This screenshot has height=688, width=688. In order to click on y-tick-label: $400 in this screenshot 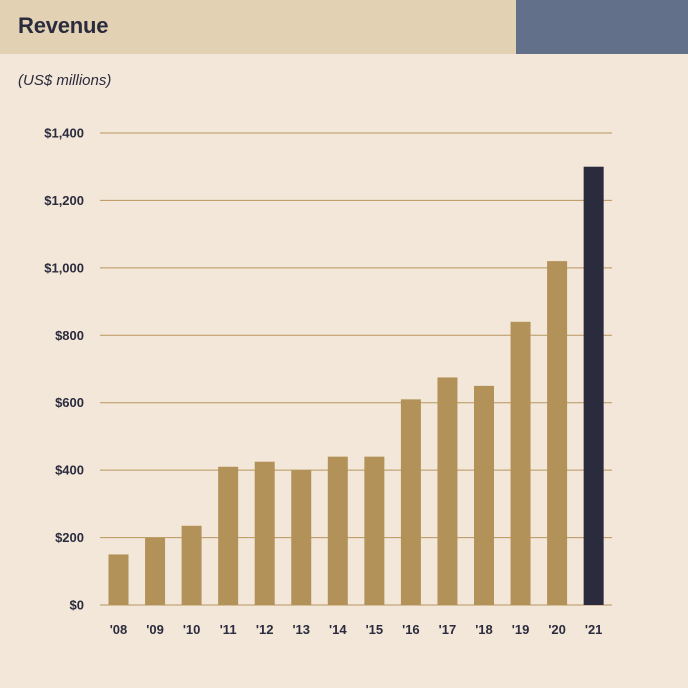, I will do `click(69, 470)`.